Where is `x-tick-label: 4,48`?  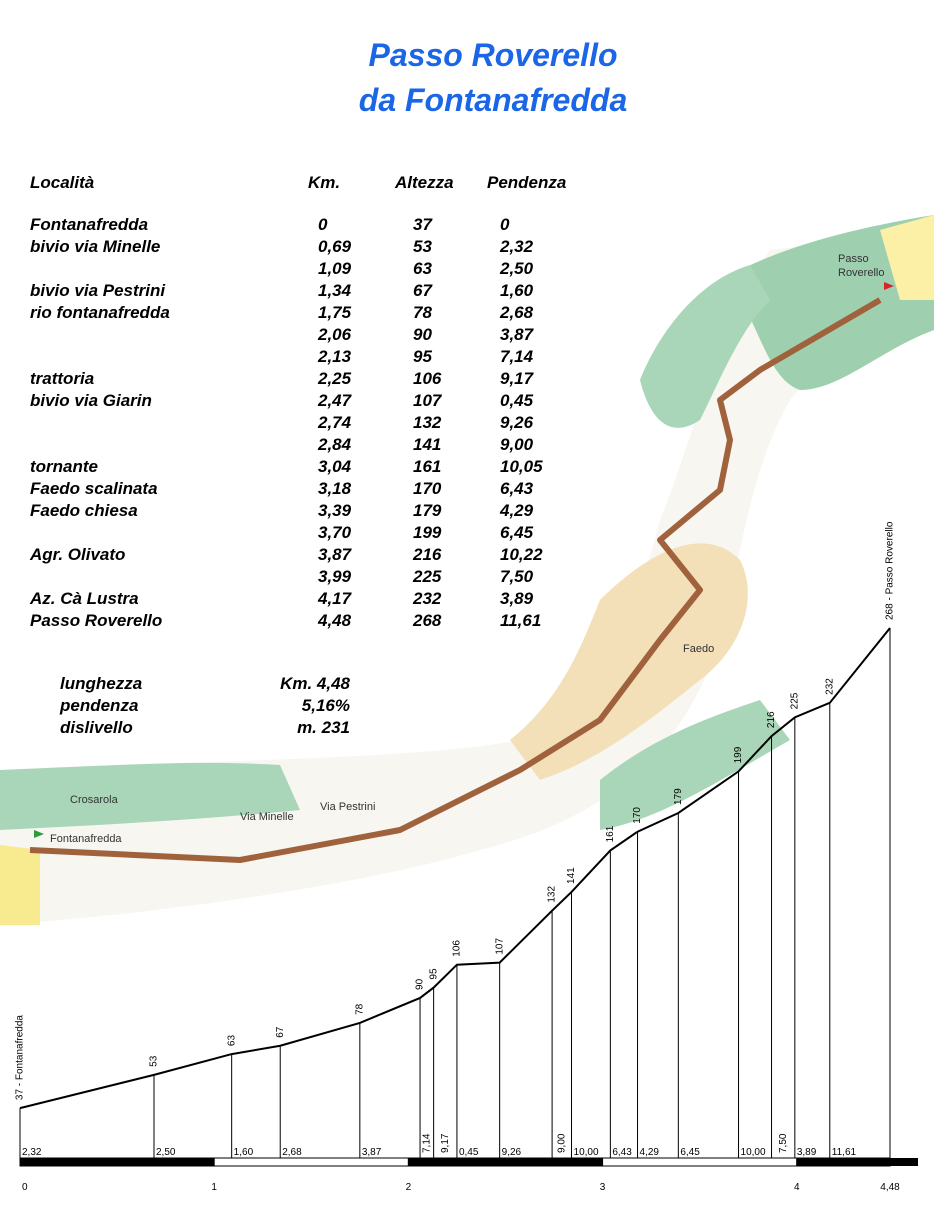
x-tick-label: 4,48 is located at coordinates (890, 1187).